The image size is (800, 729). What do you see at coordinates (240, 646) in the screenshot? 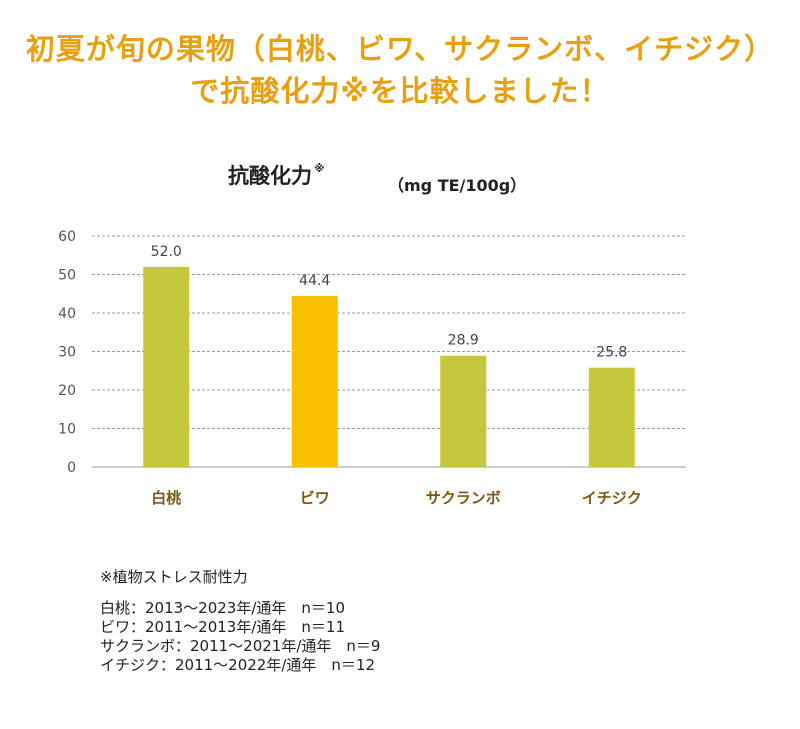
I see `notes-row-cherry: サクランボ：2011～2021年/通年 n＝9` at bounding box center [240, 646].